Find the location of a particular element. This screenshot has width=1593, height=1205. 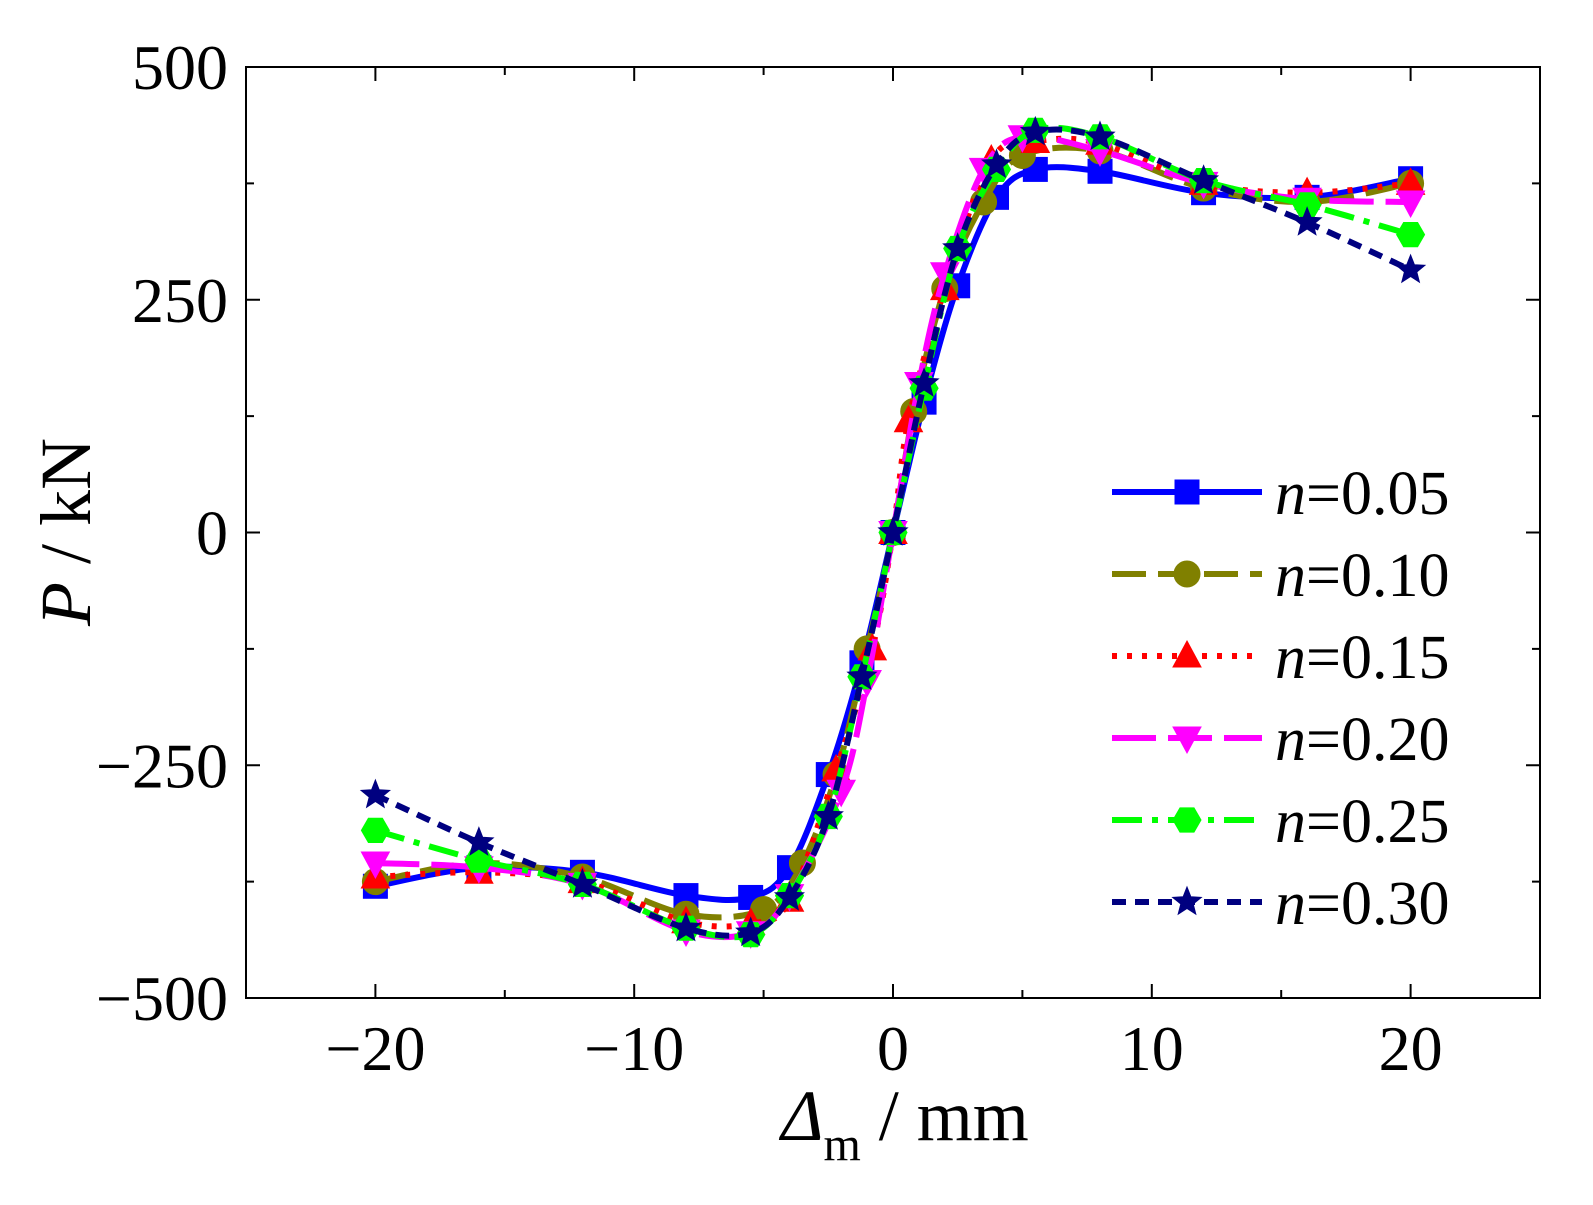

x-axis-title: Δm / mm is located at coordinates (903, 1123).